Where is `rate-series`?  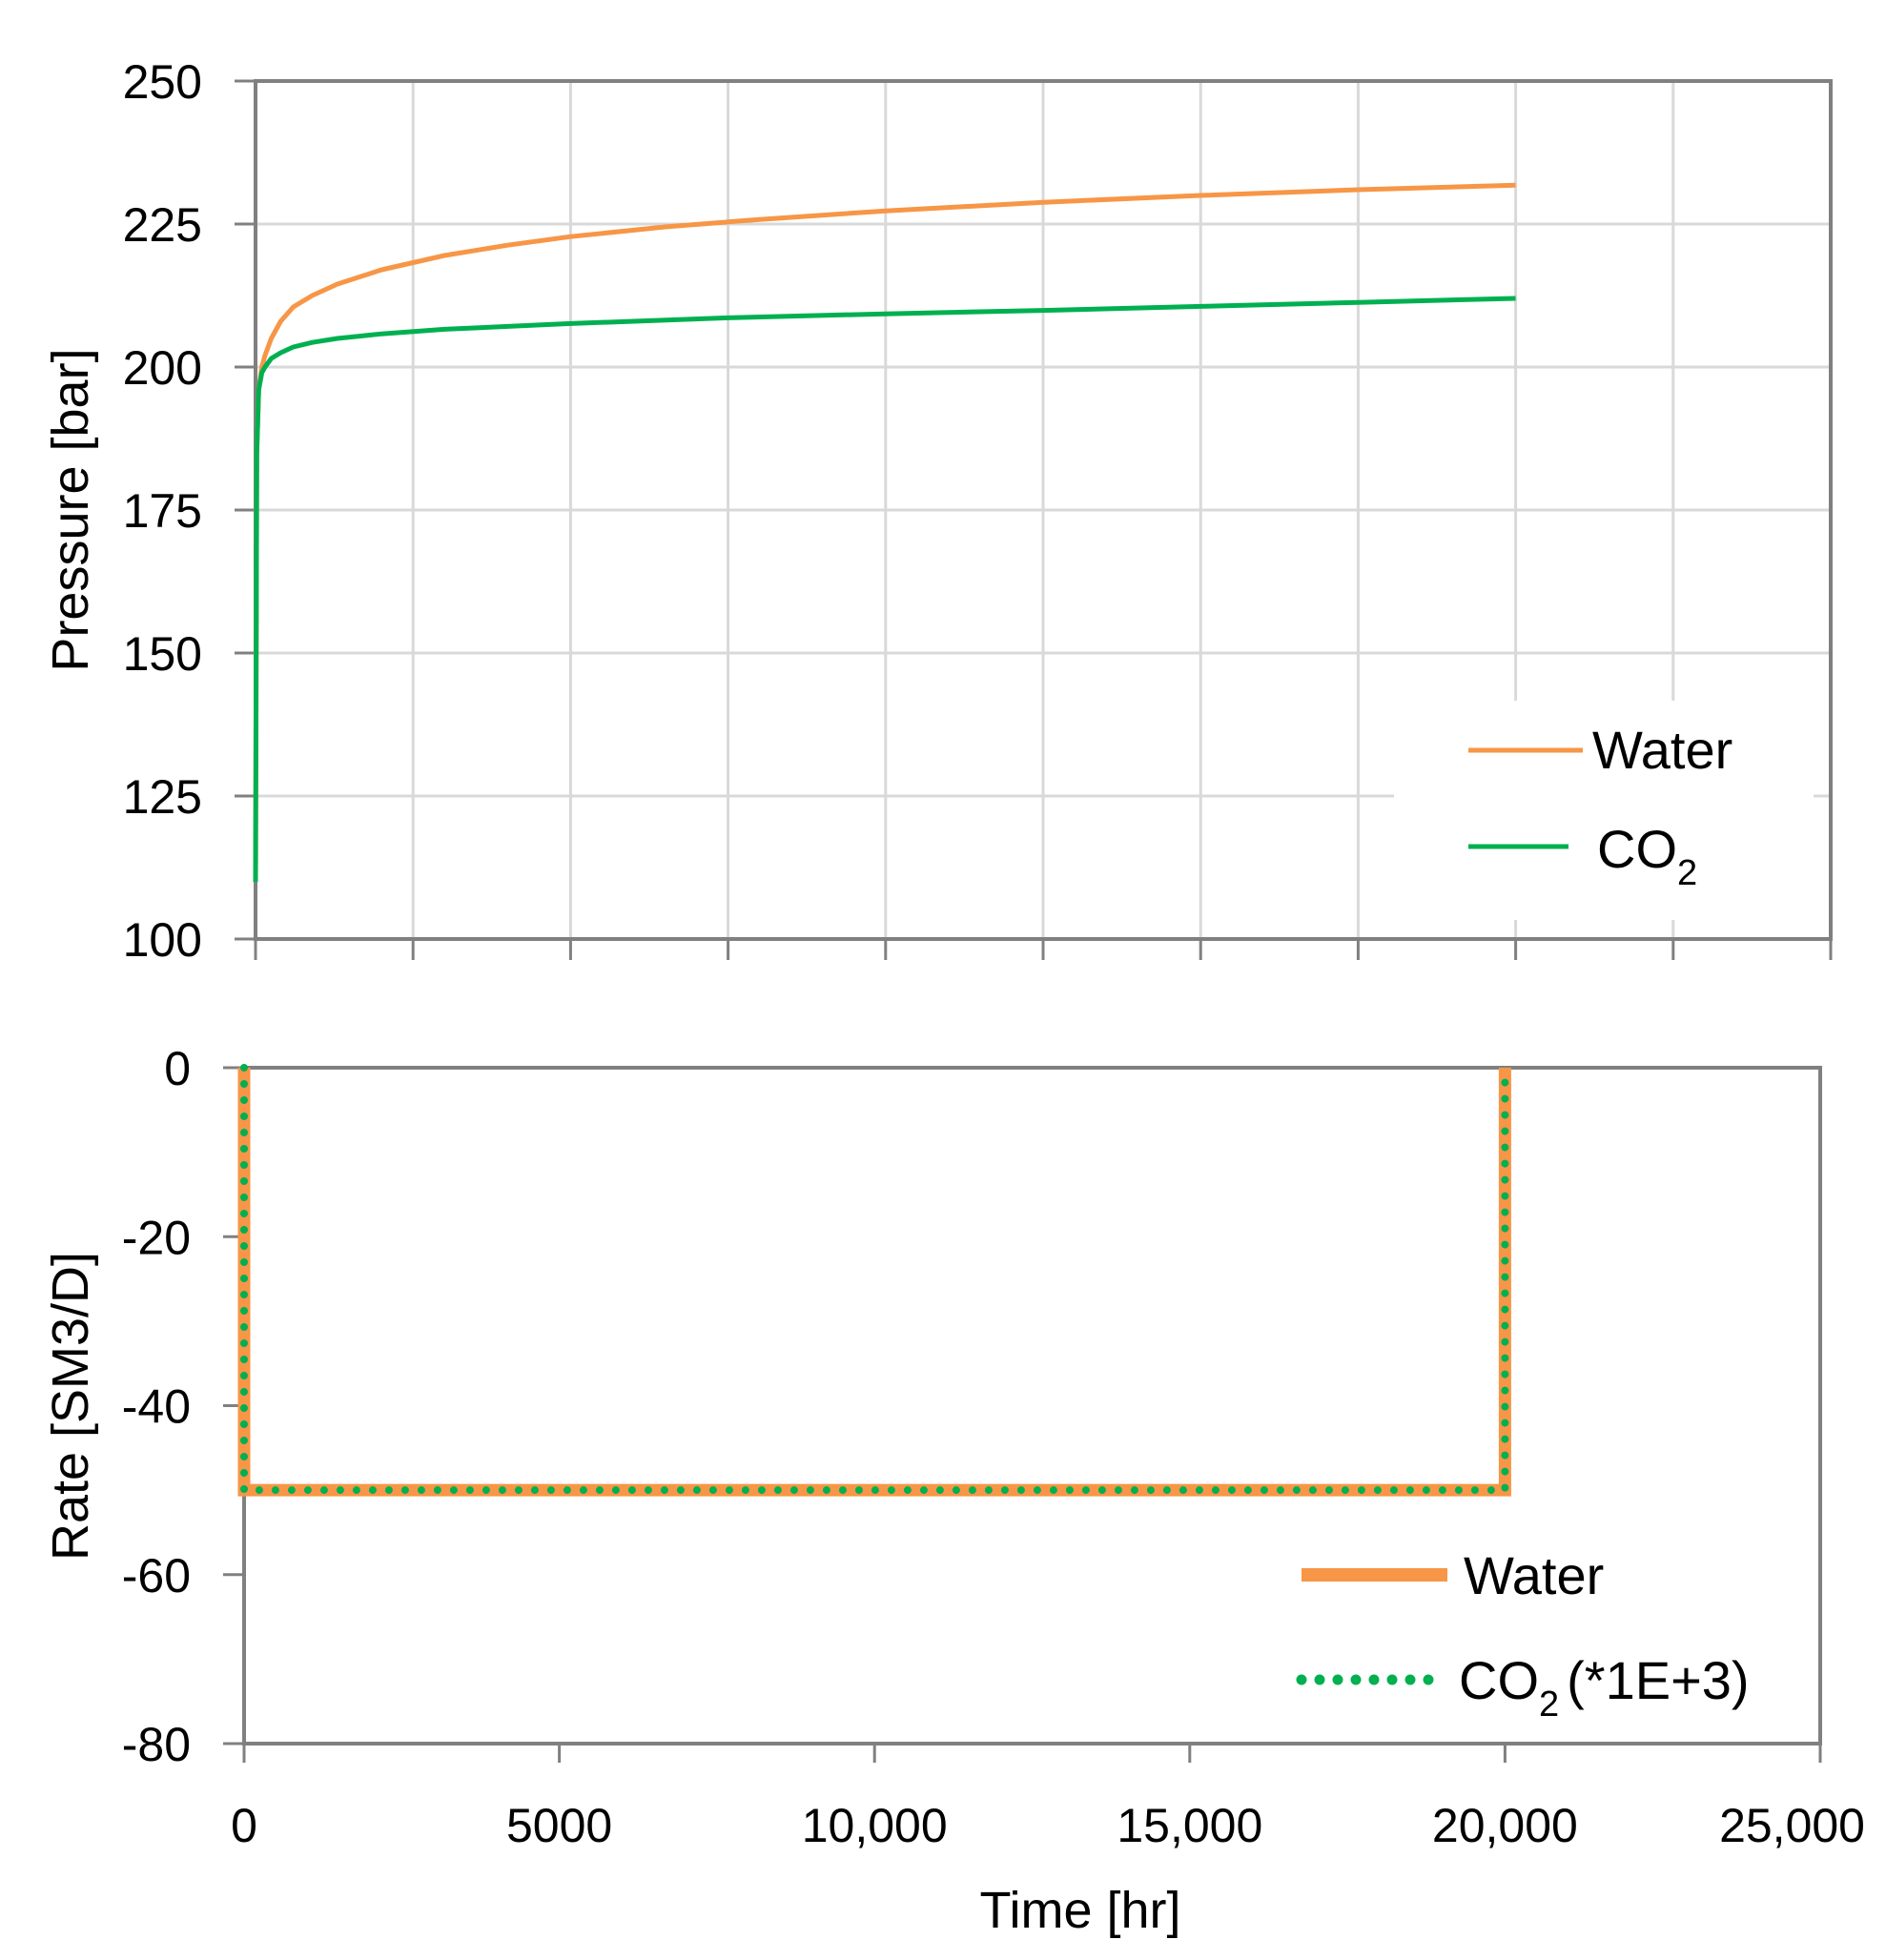 rate-series is located at coordinates (874, 1280).